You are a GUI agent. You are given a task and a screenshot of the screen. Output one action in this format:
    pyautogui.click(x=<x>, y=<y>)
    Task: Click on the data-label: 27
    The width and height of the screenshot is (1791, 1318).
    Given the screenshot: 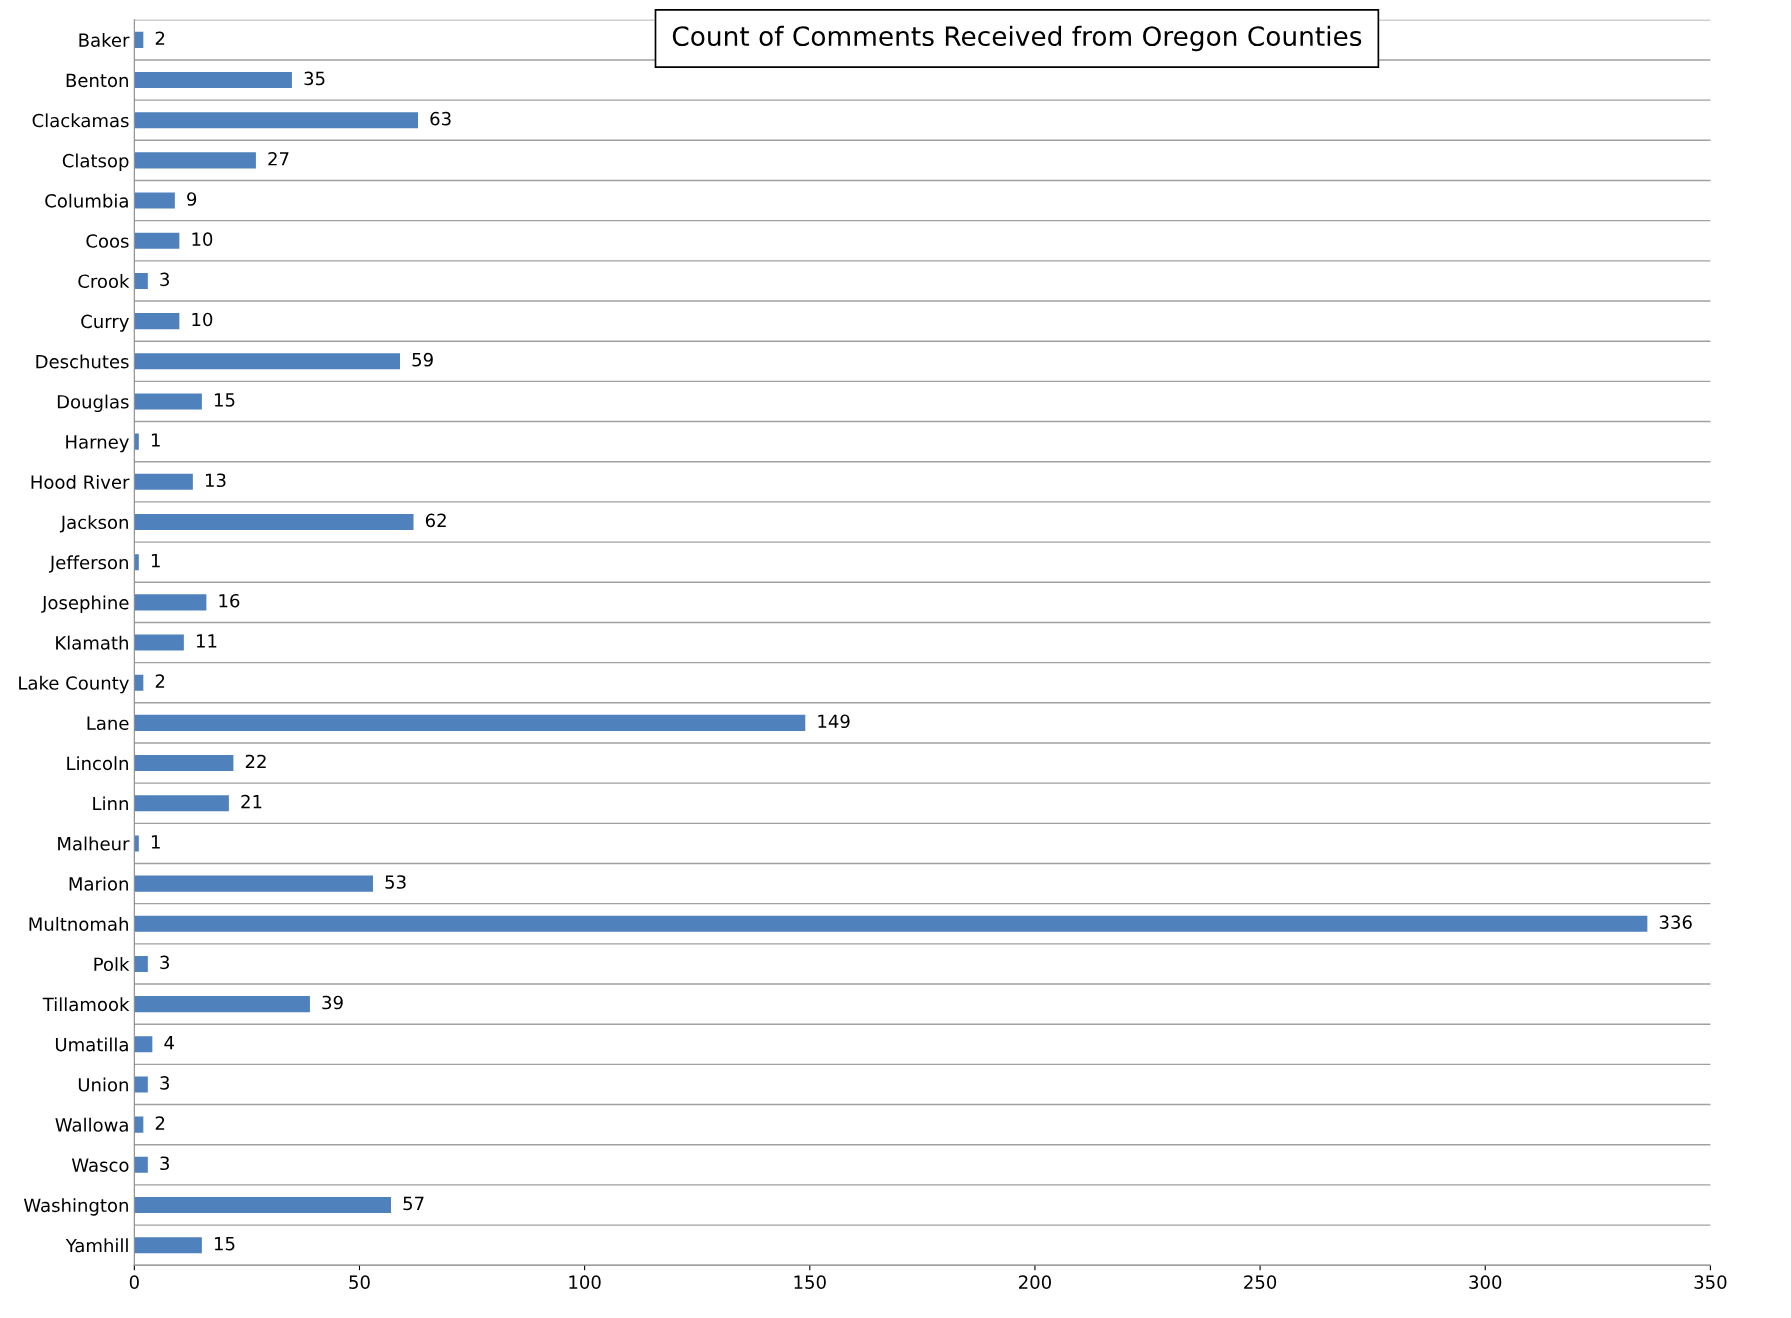 What is the action you would take?
    pyautogui.click(x=278, y=158)
    